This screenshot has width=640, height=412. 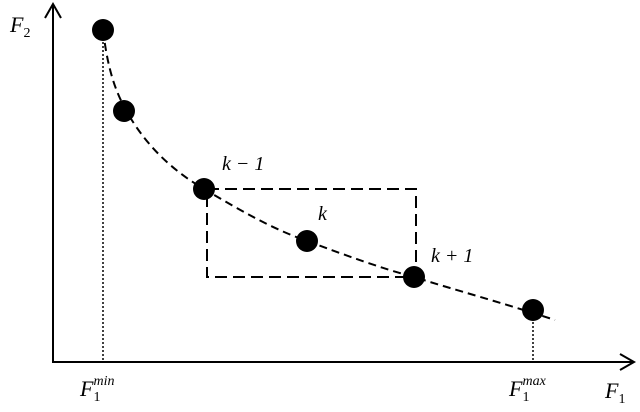 I want to click on x-arrow, so click(x=628, y=362).